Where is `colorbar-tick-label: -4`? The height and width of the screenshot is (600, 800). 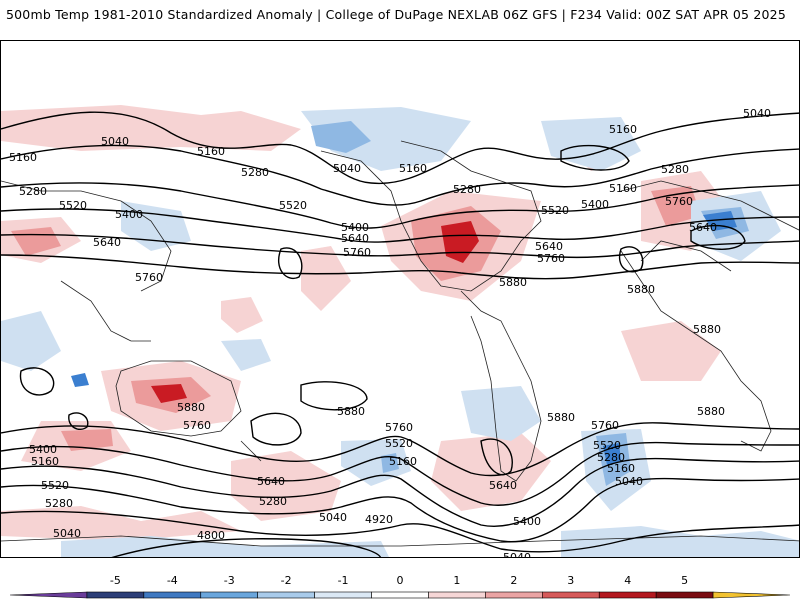
colorbar-tick-label: -4 is located at coordinates (172, 580).